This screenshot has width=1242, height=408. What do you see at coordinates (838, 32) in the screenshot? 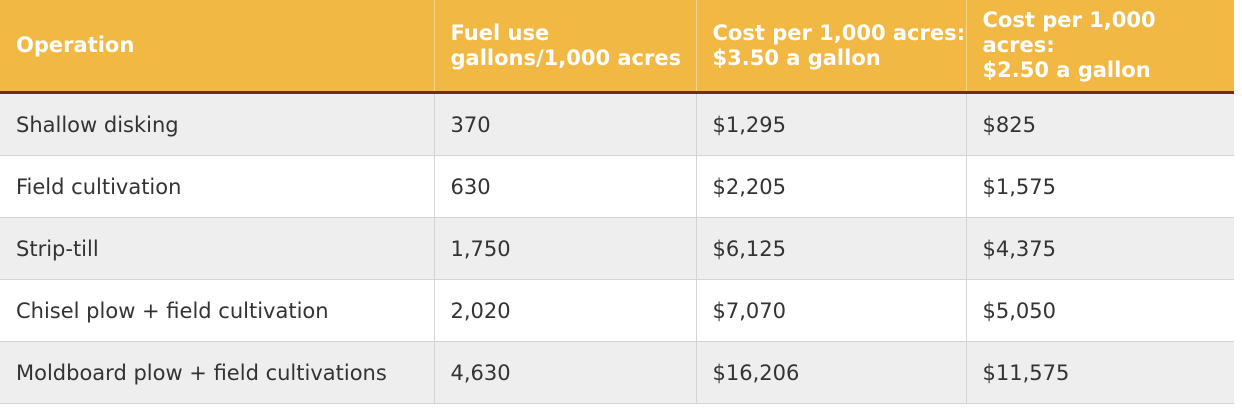
I see `header-cost-350-line-1: Cost per 1,000 acres:` at bounding box center [838, 32].